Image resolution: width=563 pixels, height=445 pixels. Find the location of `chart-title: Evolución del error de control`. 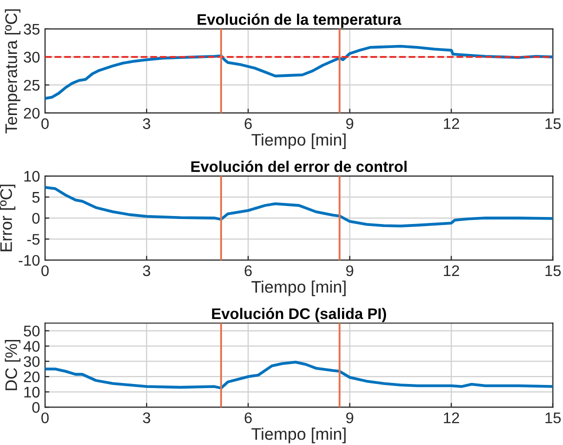

chart-title: Evolución del error de control is located at coordinates (299, 166).